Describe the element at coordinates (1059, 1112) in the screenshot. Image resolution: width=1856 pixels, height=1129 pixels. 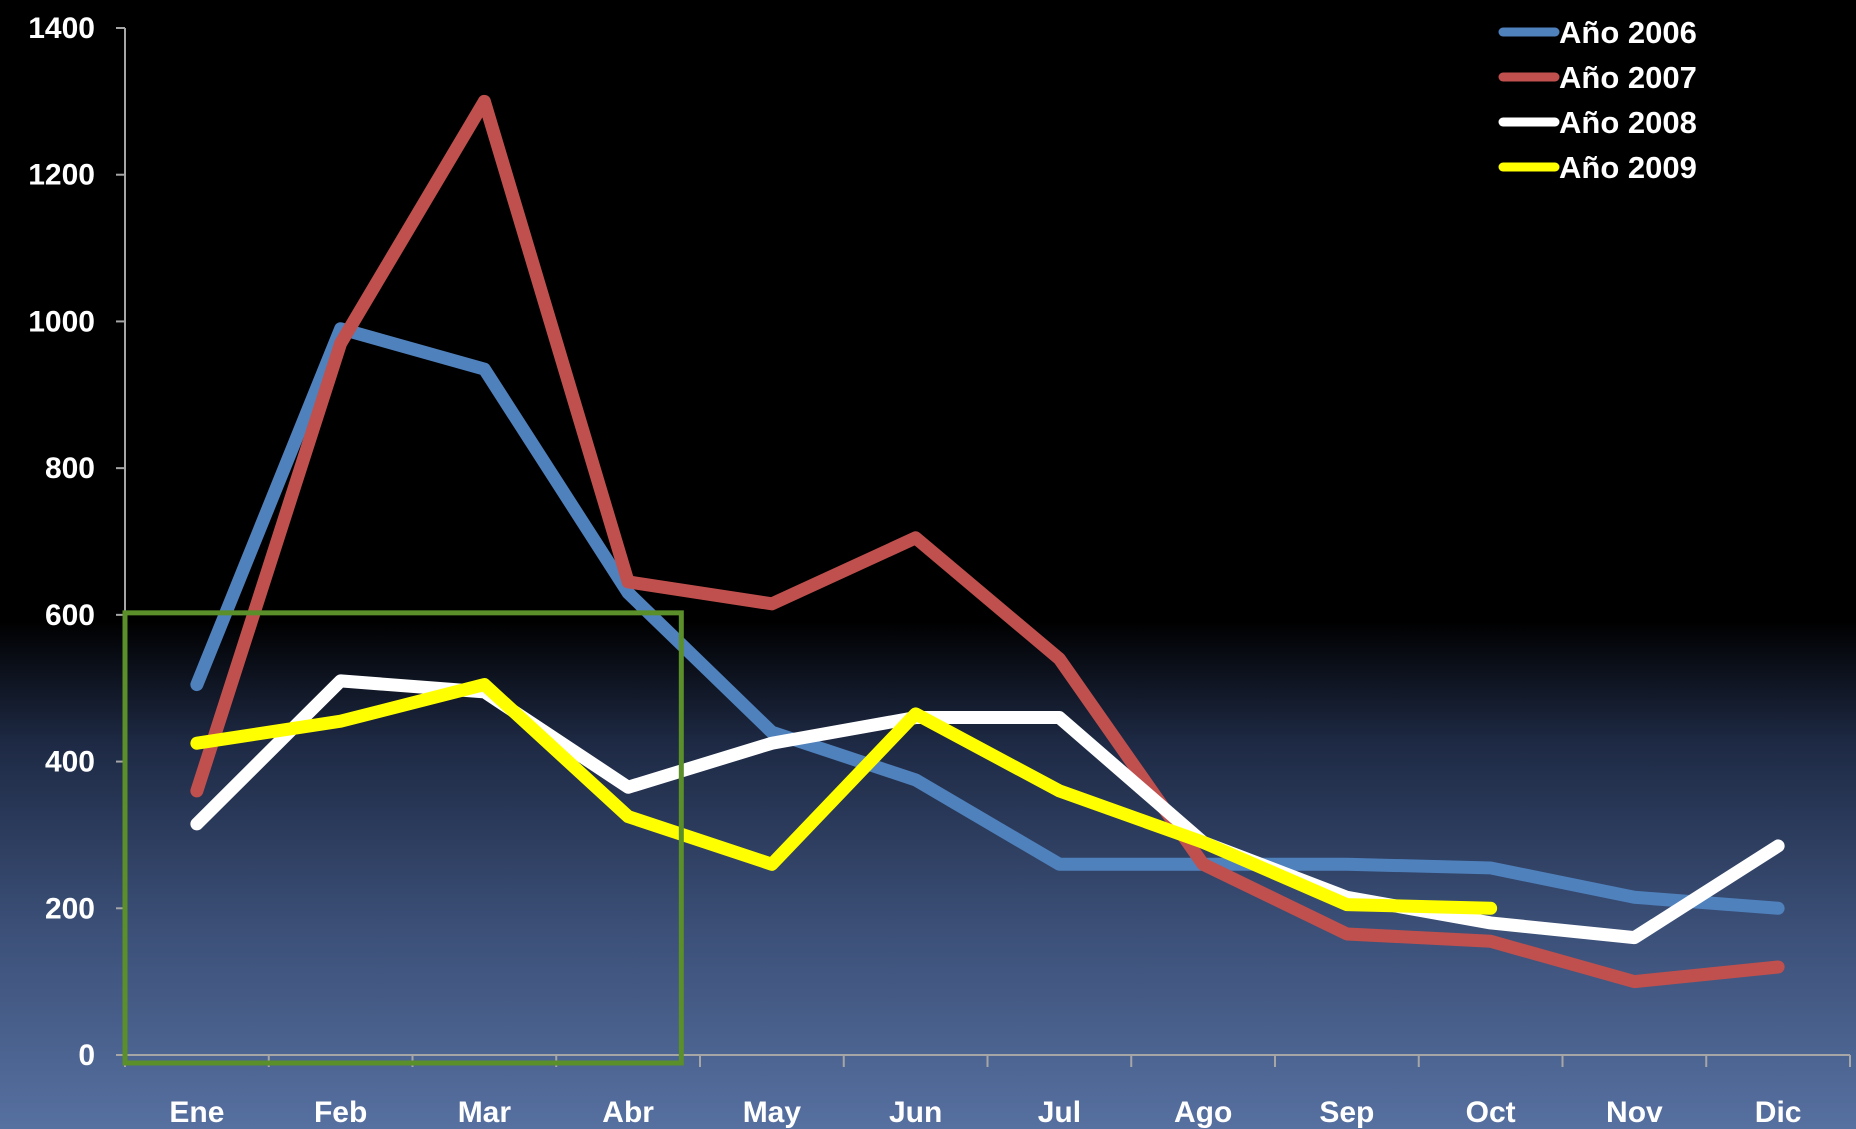
I see `x-tick-label: Jul` at that location.